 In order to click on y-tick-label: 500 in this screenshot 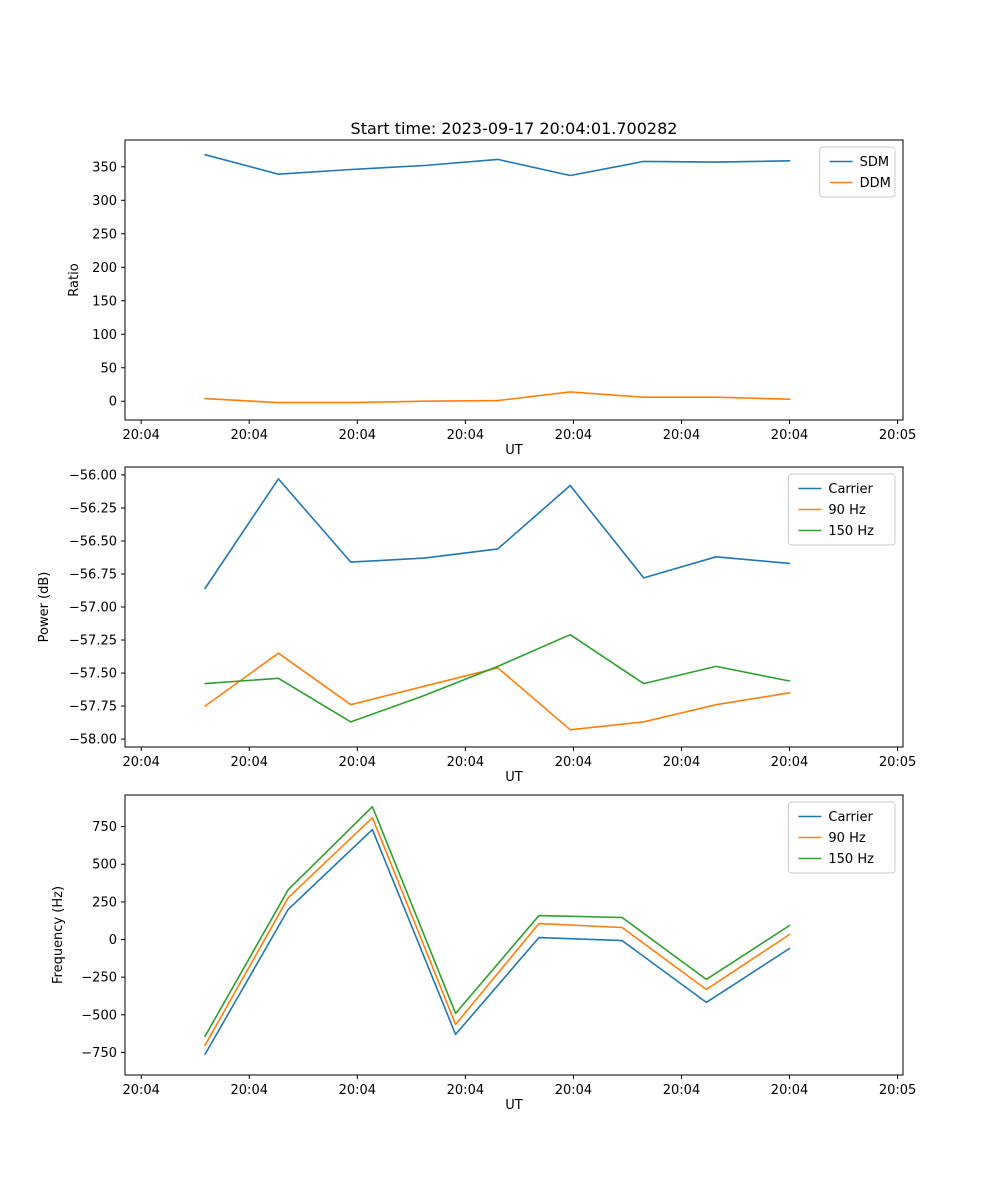, I will do `click(104, 865)`.